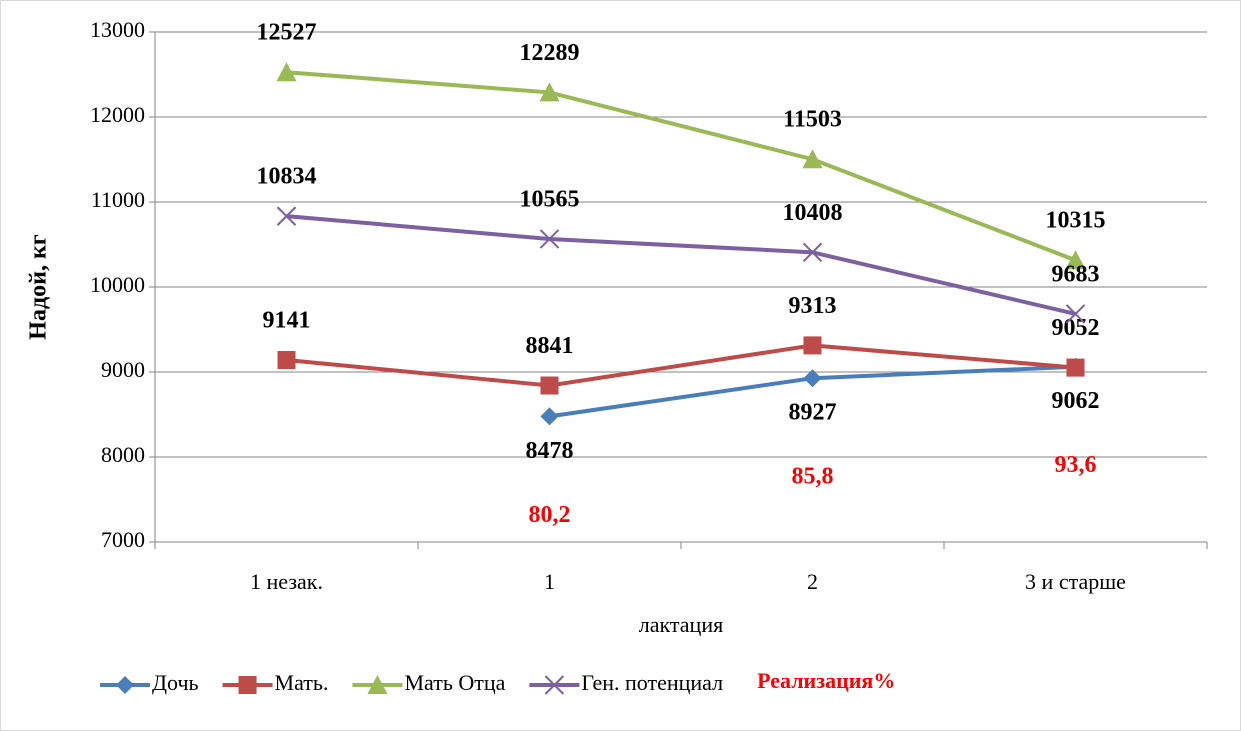  Describe the element at coordinates (302, 682) in the screenshot. I see `legend-label: Мать.` at that location.